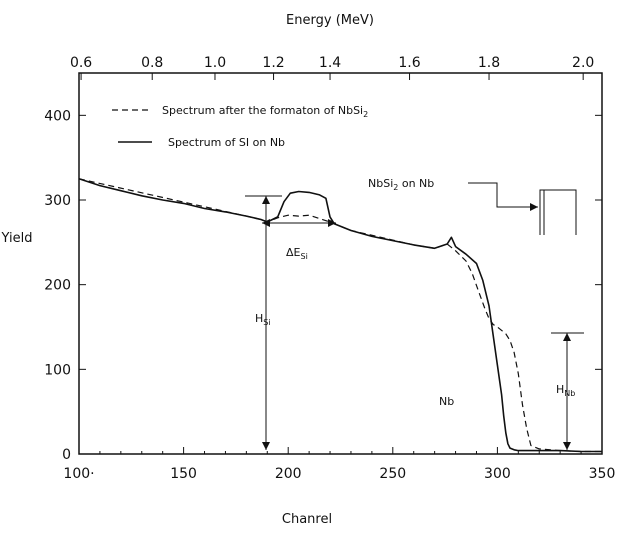 This screenshot has height=546, width=641. Describe the element at coordinates (183, 474) in the screenshot. I see `x-tick-label: 150` at that location.